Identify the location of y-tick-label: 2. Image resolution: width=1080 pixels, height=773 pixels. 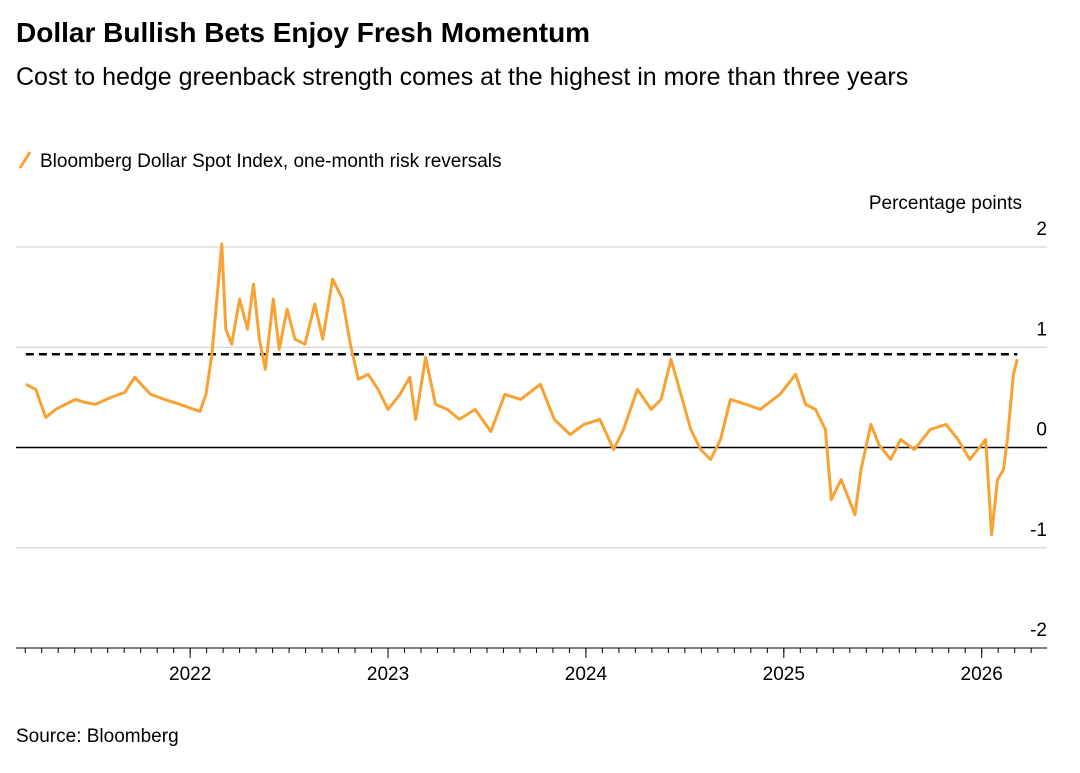
(1041, 229).